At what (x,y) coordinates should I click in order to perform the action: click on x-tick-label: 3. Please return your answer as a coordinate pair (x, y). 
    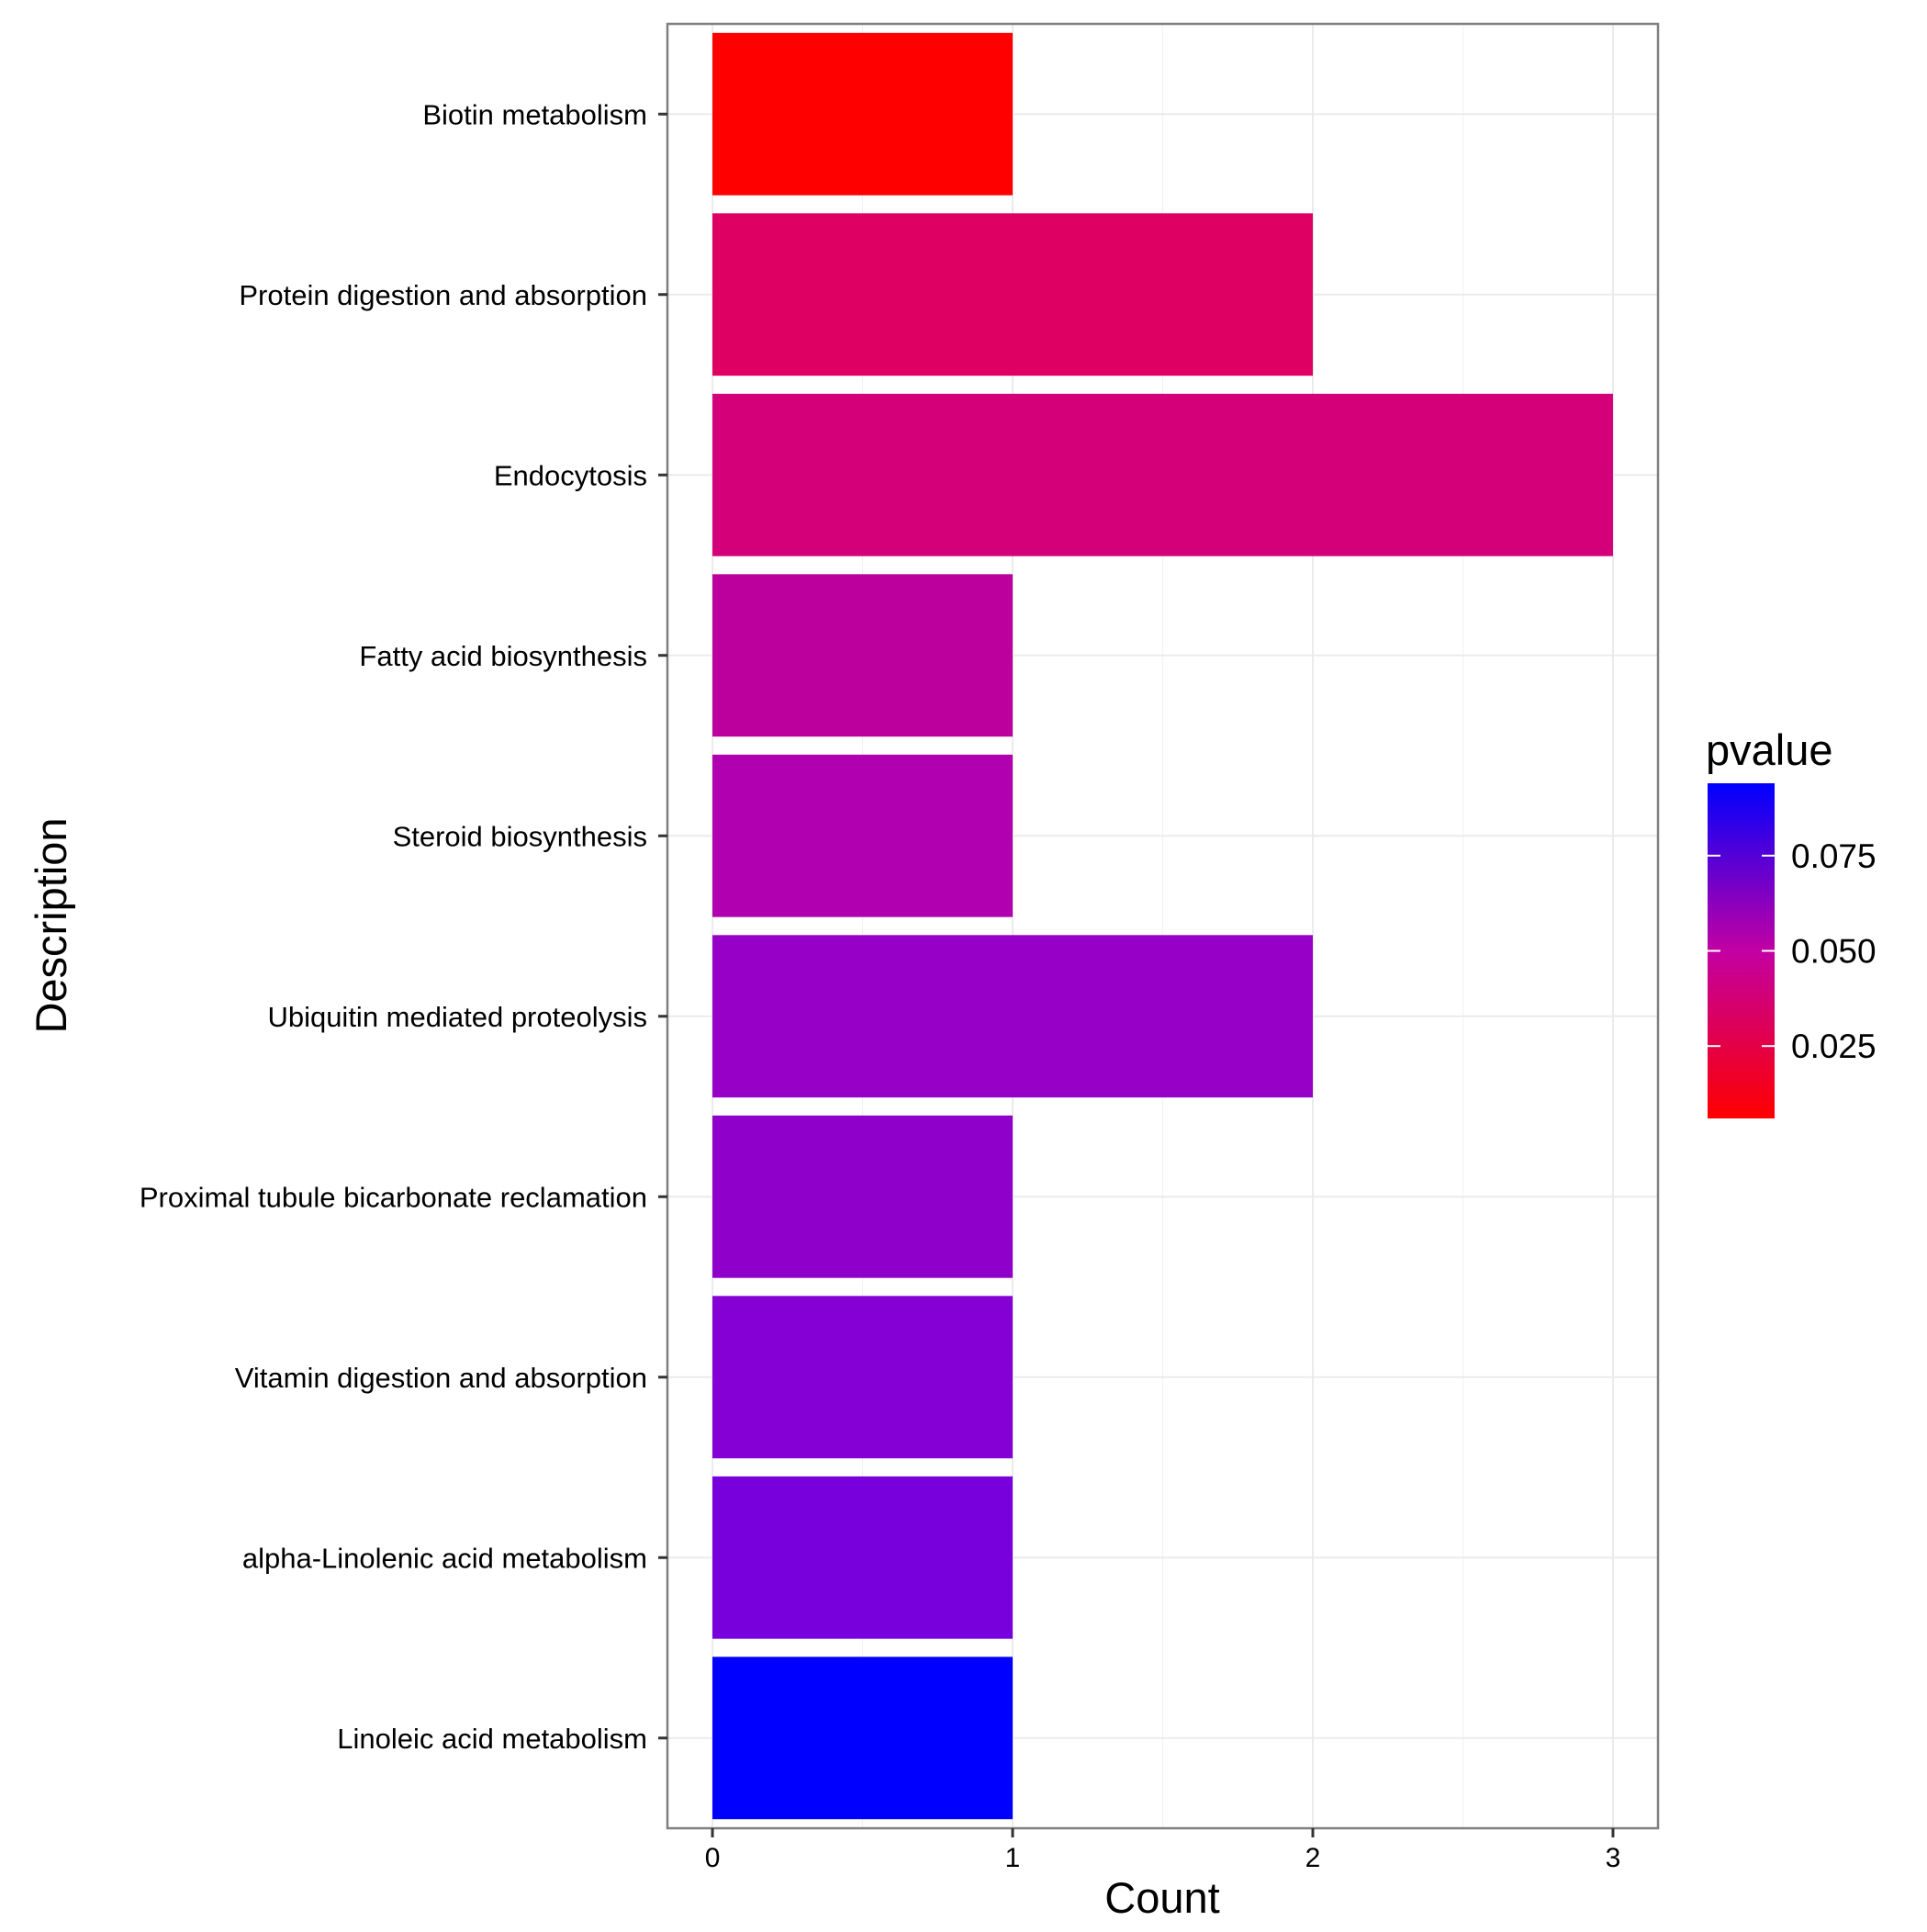
    Looking at the image, I should click on (1614, 1858).